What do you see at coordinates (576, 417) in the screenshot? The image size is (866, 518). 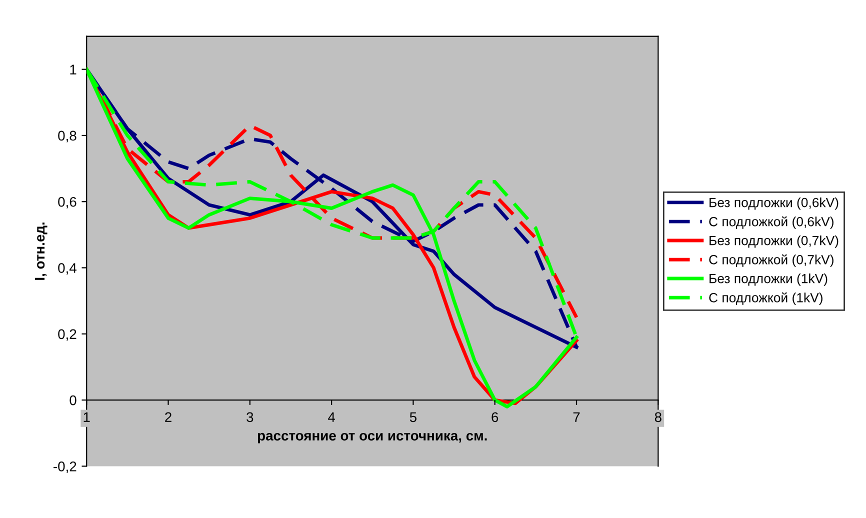 I see `x-tick-label: 7` at bounding box center [576, 417].